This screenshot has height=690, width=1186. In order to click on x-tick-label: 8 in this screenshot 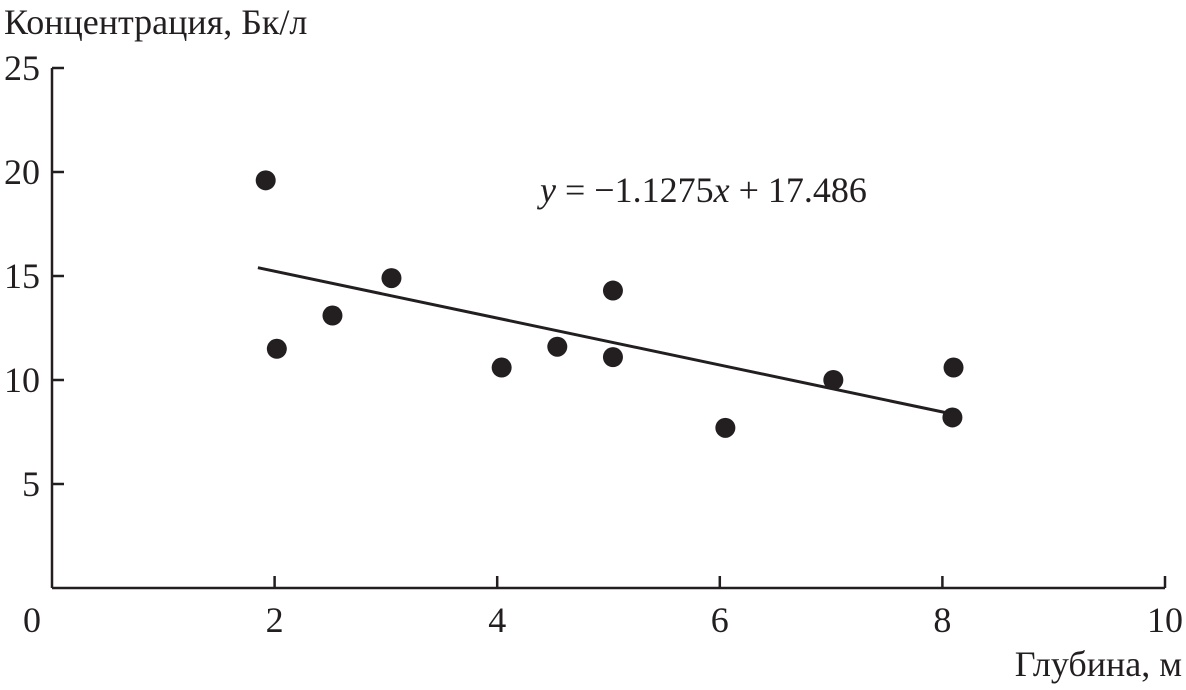, I will do `click(942, 620)`.